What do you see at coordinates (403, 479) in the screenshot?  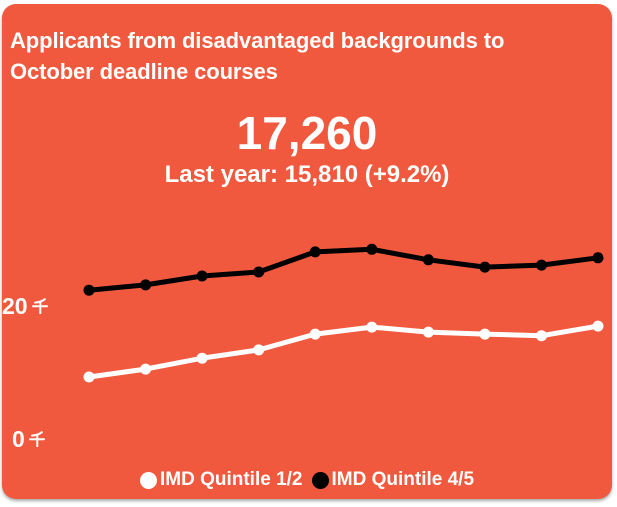 I see `legend-label: IMD Quintile 4/5` at bounding box center [403, 479].